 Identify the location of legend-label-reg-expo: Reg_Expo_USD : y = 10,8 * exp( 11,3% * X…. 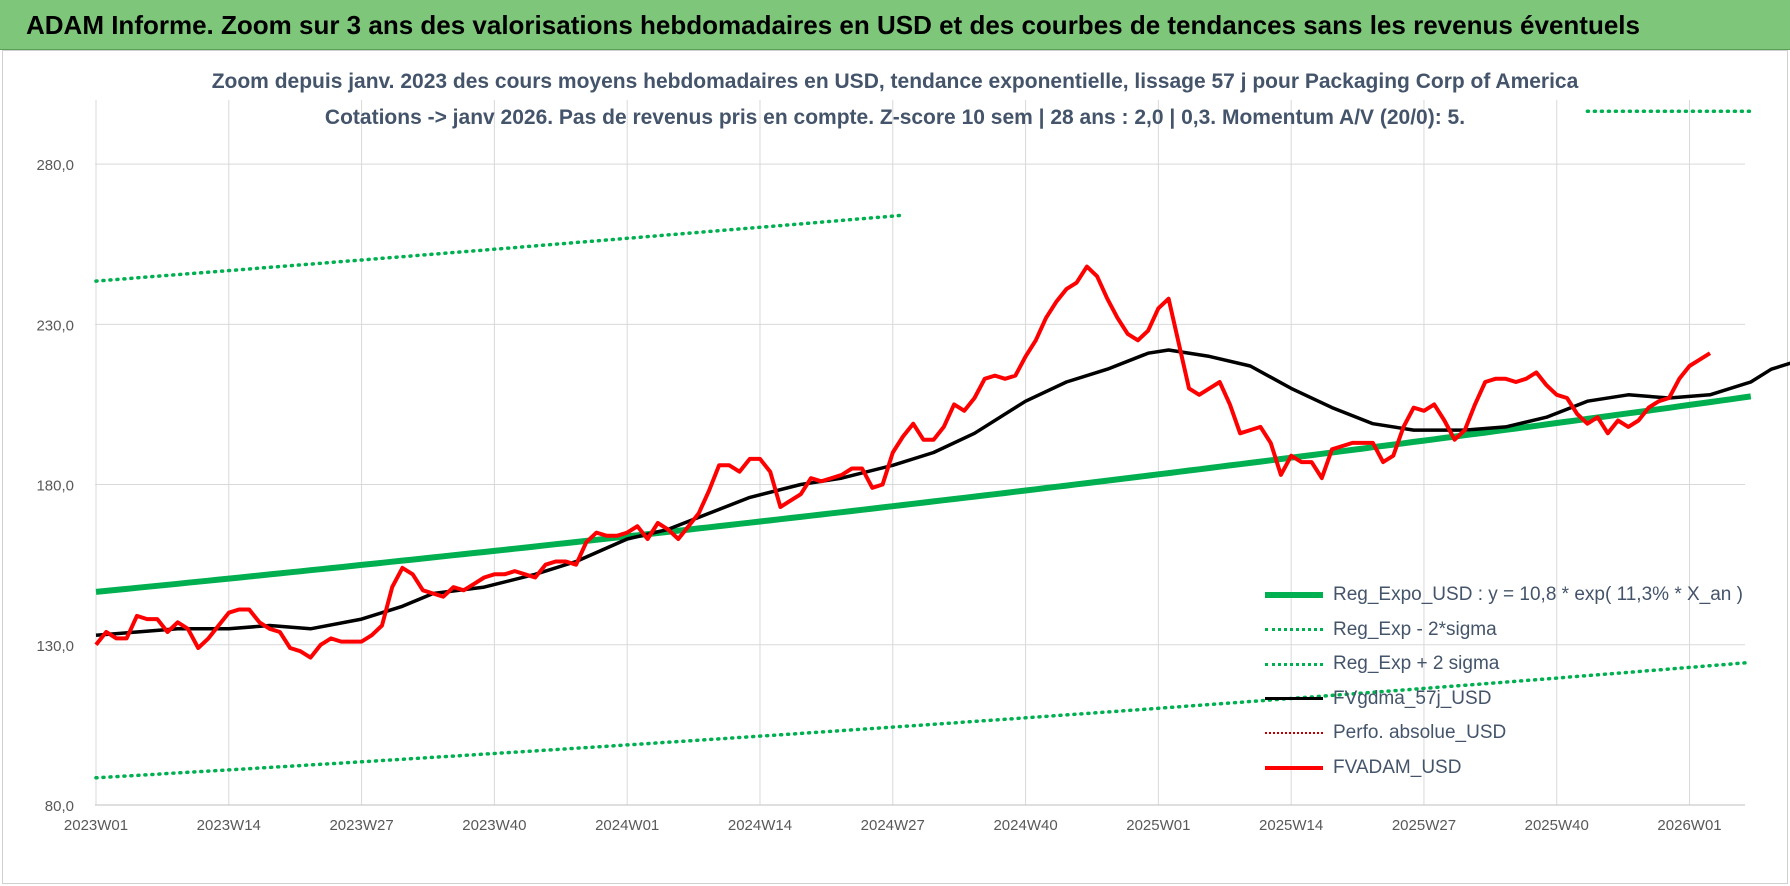
(1538, 595).